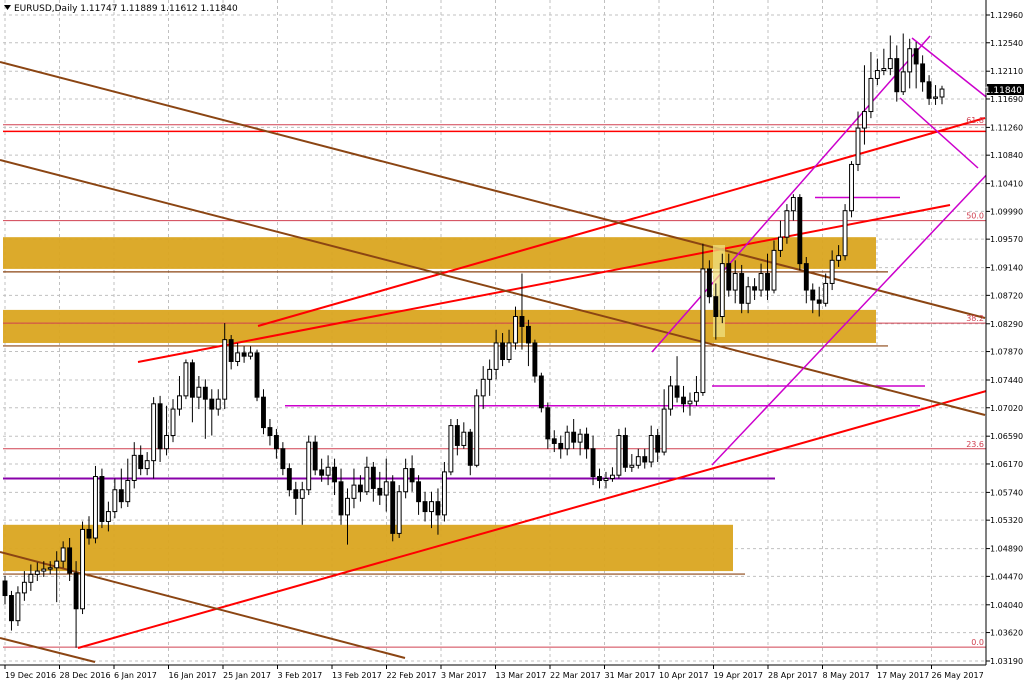  Describe the element at coordinates (951, 69) in the screenshot. I see `short-channel-upper` at that location.